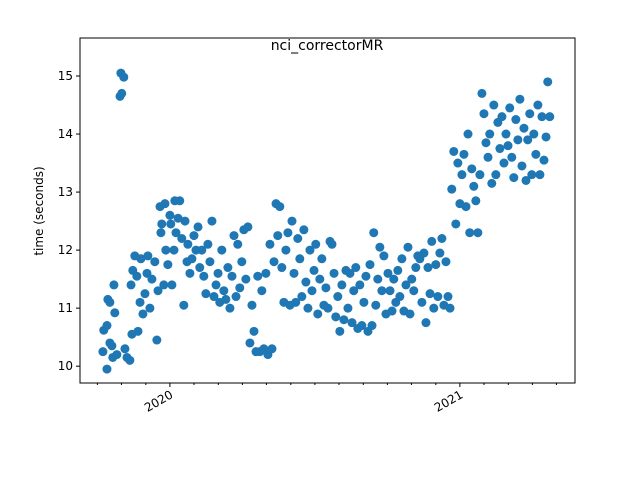 This screenshot has height=480, width=640. What do you see at coordinates (65, 134) in the screenshot?
I see `y-tick-label: 14` at bounding box center [65, 134].